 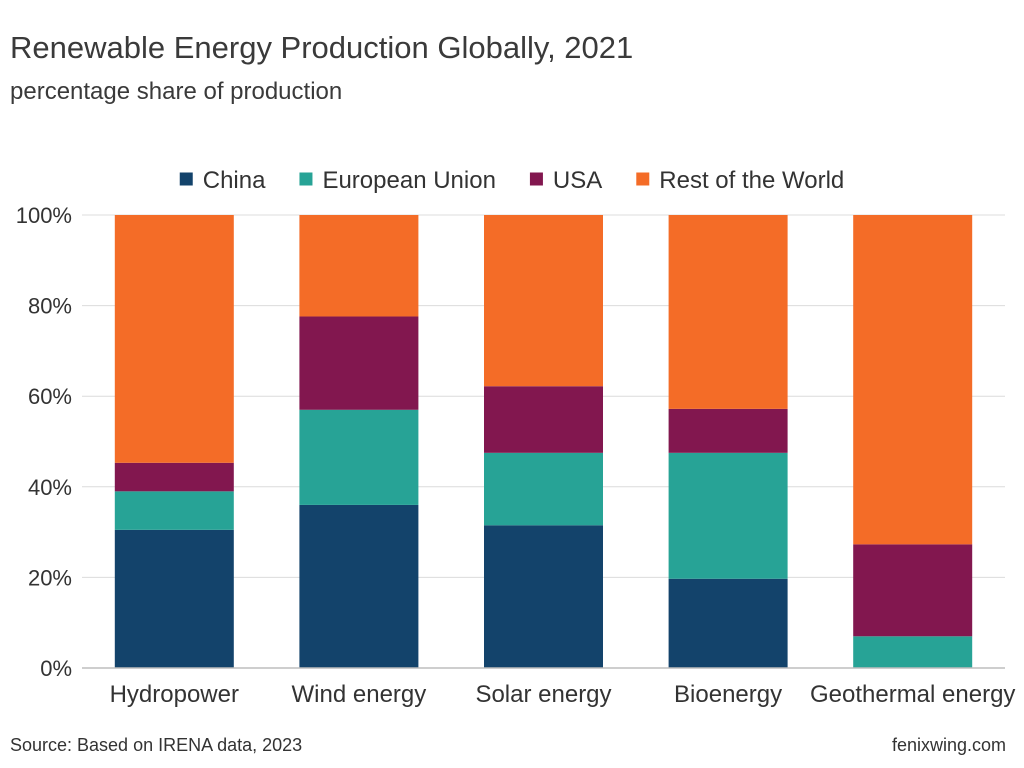 I want to click on legend: China European Union USA Rest of the World, so click(x=511, y=180).